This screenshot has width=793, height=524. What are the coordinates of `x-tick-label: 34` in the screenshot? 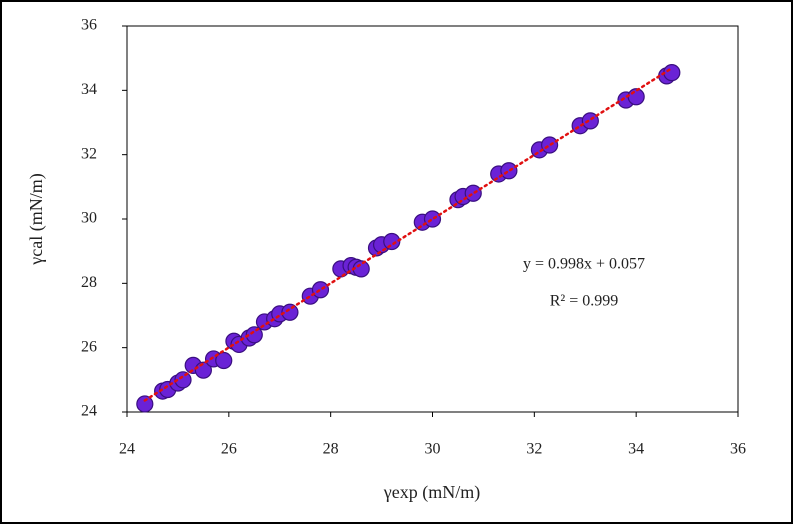 It's located at (636, 449).